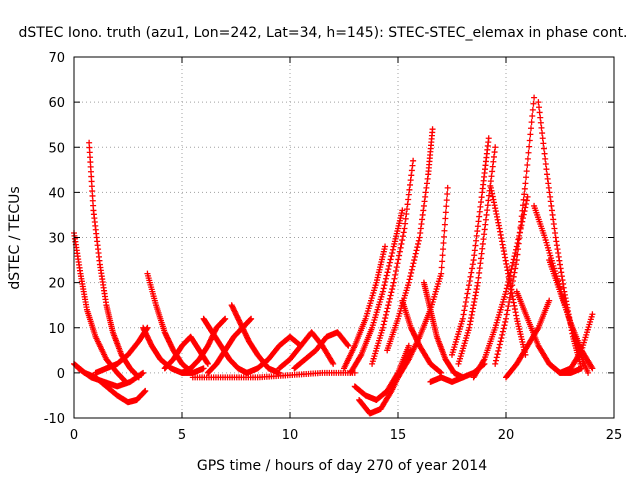 This screenshot has height=480, width=640. Describe the element at coordinates (61, 374) in the screenshot. I see `y-tick-label: 0` at that location.